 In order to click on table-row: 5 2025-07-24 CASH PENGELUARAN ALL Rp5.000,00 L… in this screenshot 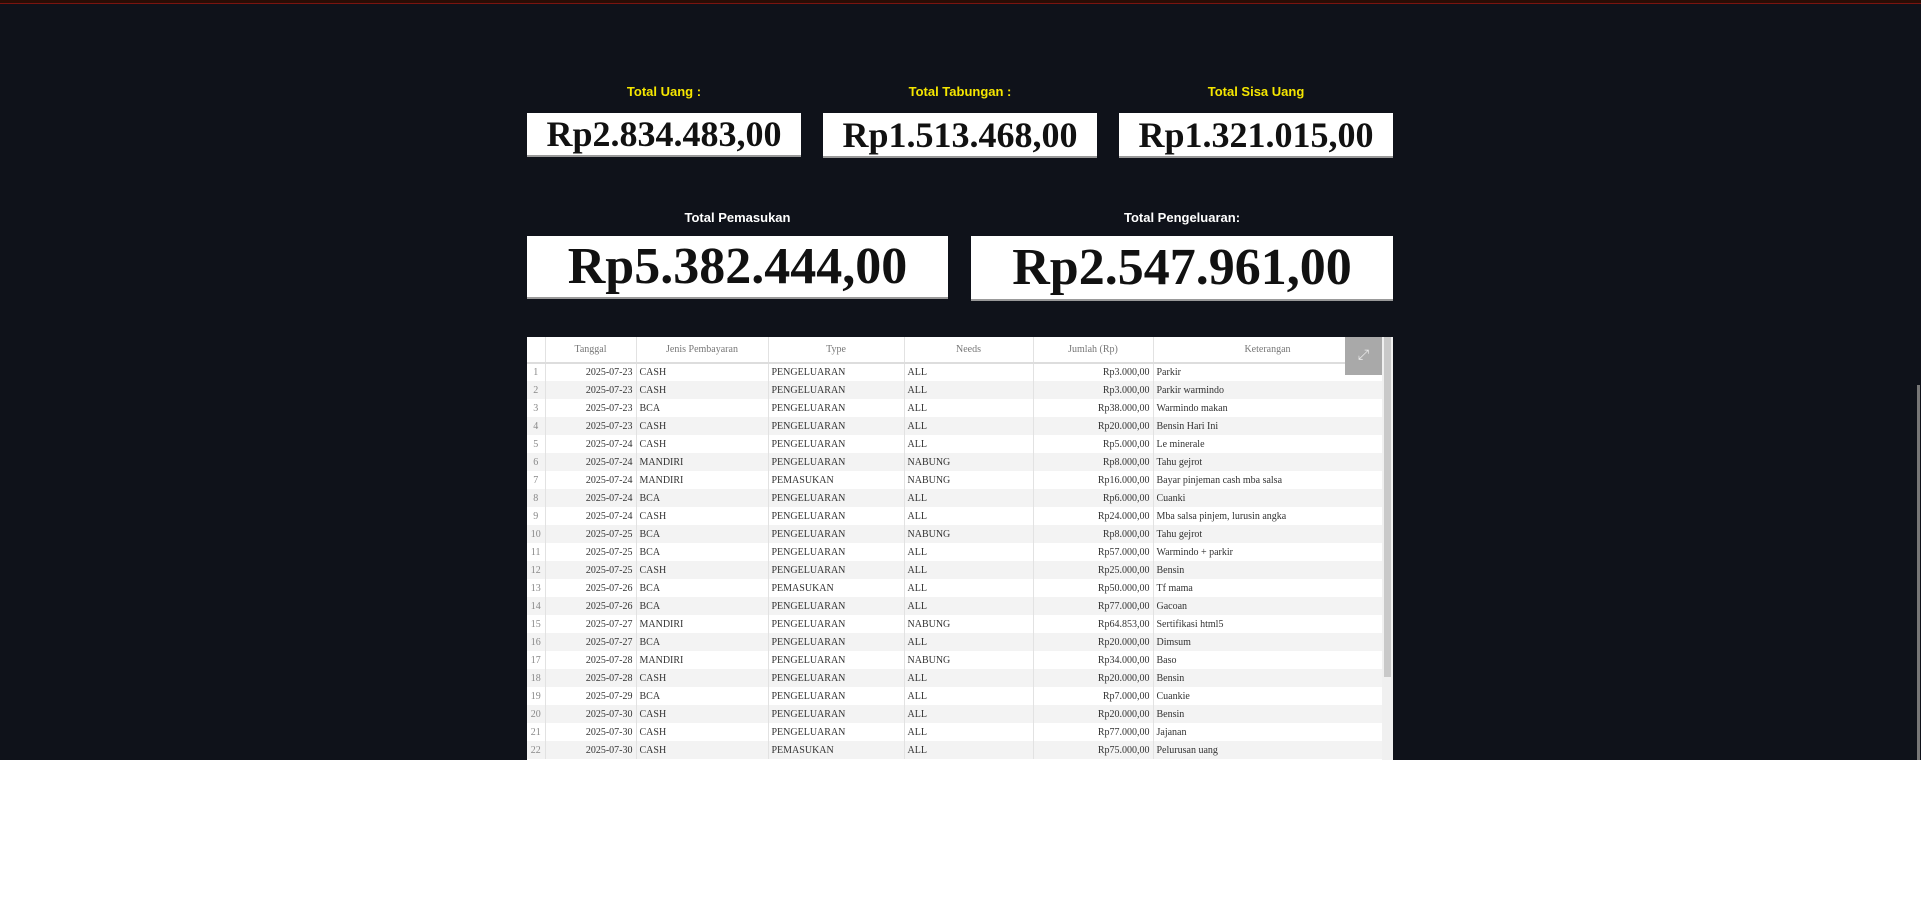, I will do `click(955, 444)`.